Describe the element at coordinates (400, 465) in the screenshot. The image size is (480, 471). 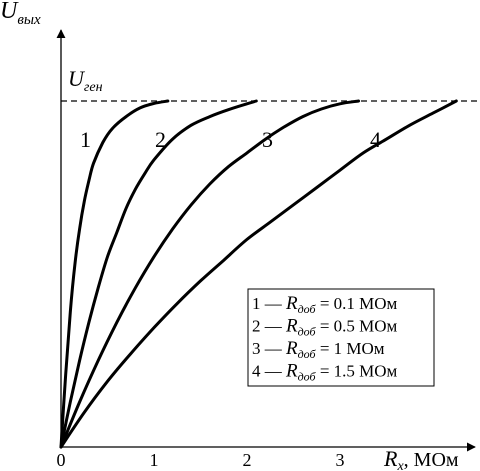
I see `x-axis-subscript: x` at that location.